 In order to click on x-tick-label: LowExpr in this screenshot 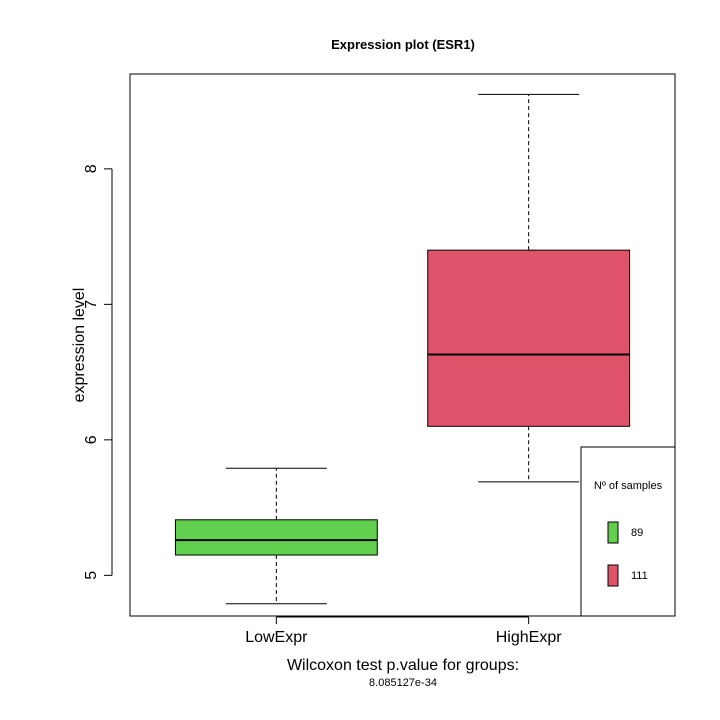, I will do `click(276, 637)`.